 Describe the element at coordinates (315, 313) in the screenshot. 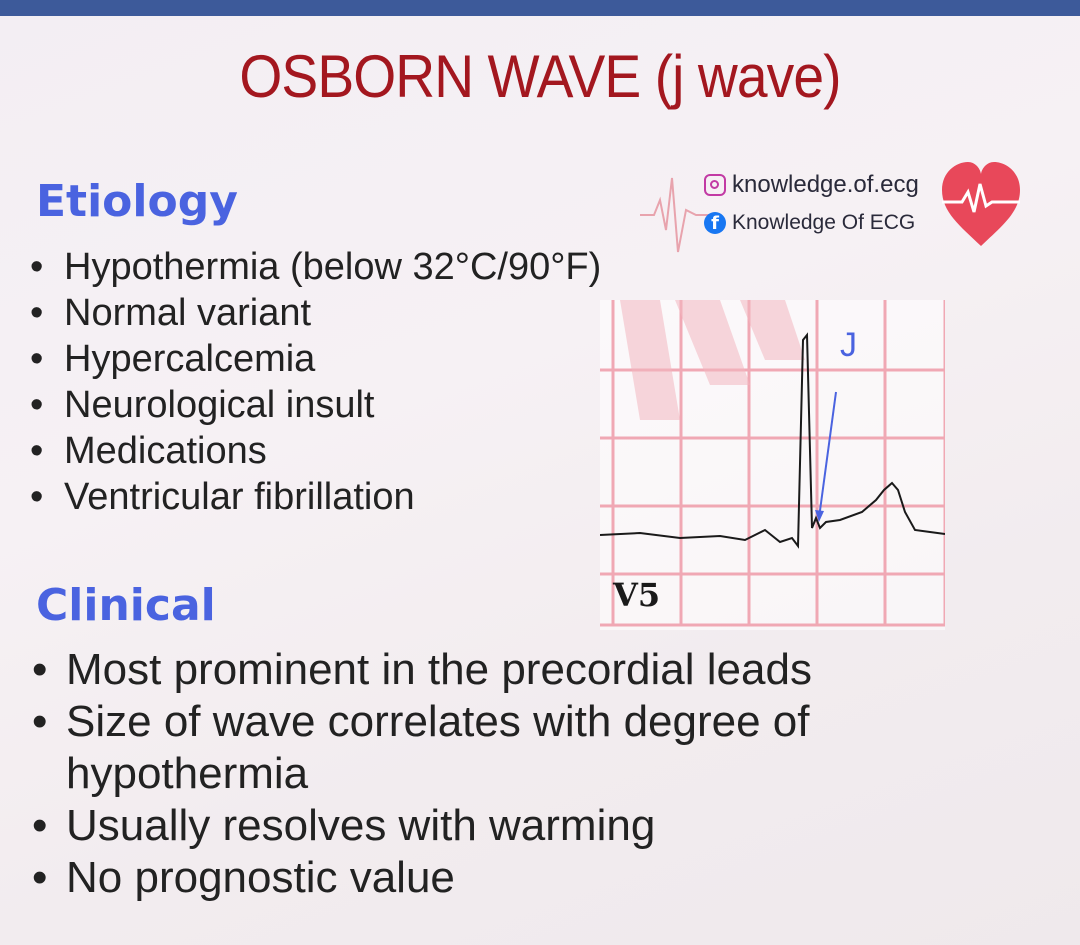

I see `list-item: Normal variant` at that location.